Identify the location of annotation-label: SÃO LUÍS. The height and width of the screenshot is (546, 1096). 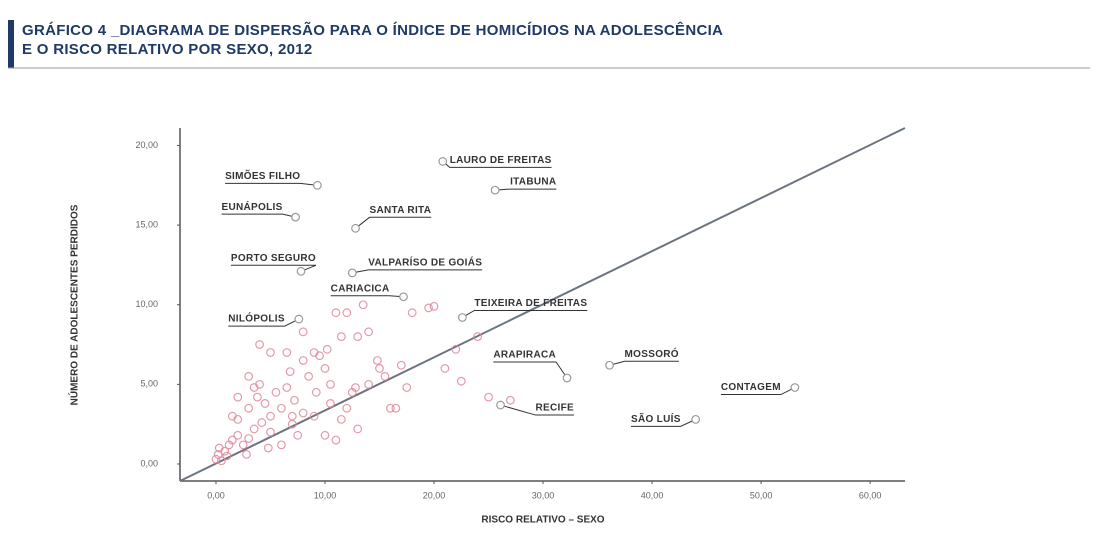
(656, 418).